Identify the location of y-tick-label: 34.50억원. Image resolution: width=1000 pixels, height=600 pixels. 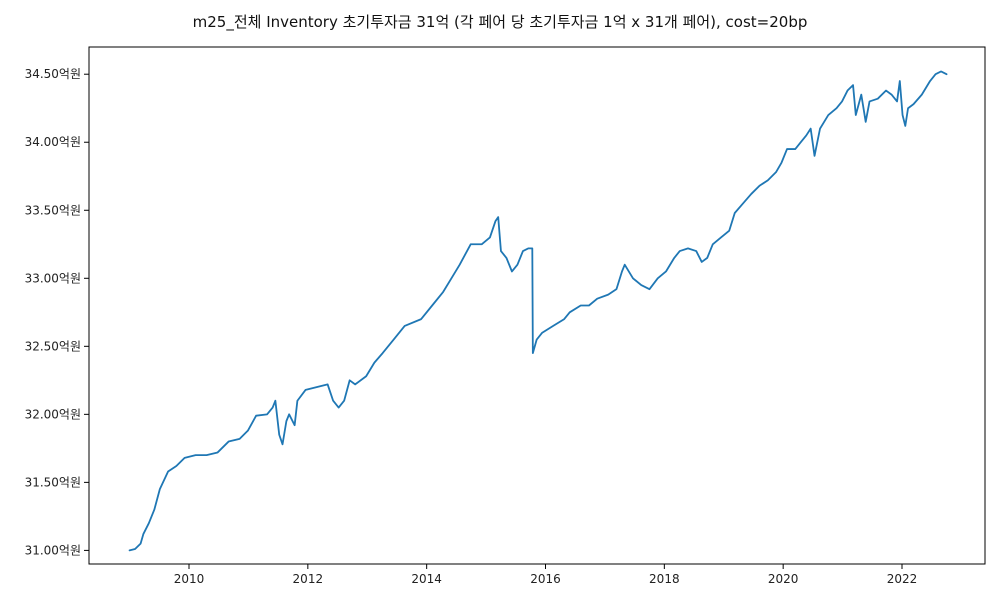
(53, 74).